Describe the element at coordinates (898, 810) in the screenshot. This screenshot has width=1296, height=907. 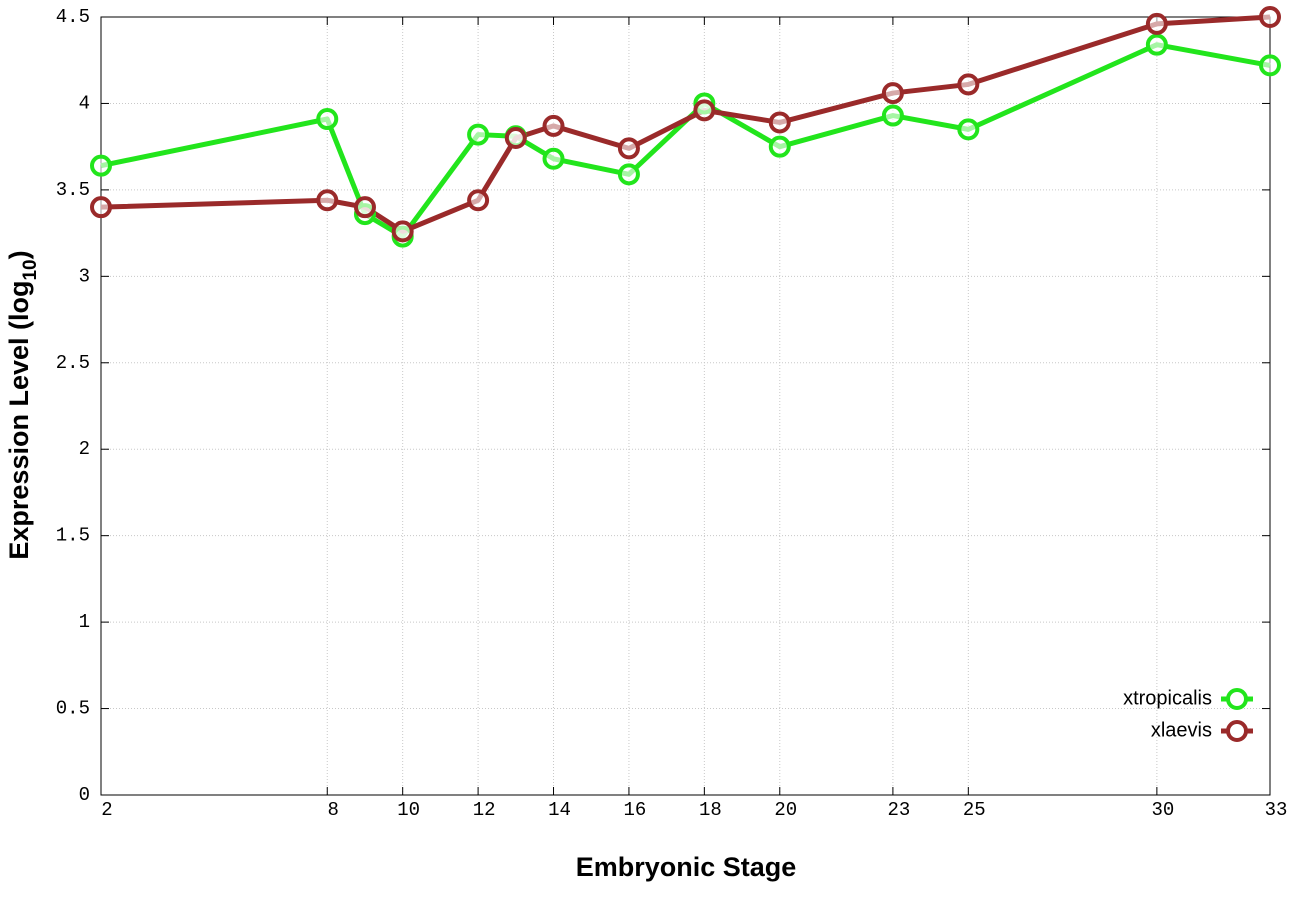
I see `x-tick-label: 23` at that location.